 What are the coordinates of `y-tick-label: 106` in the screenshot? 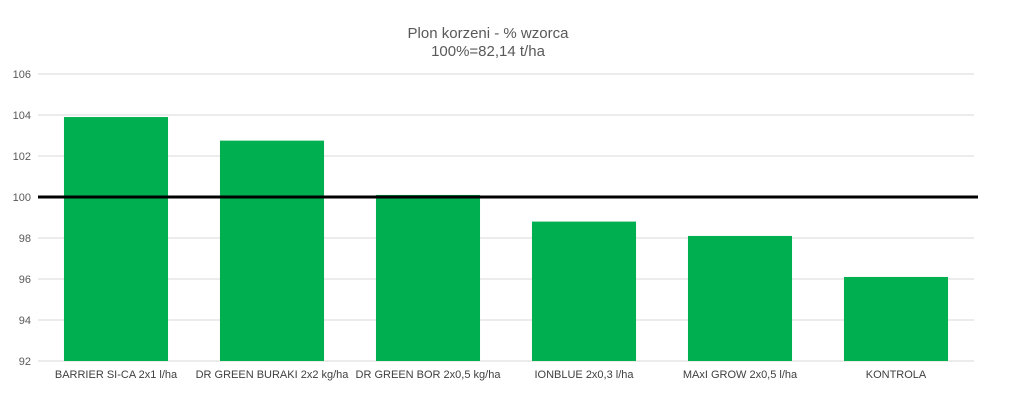 It's located at (22, 75).